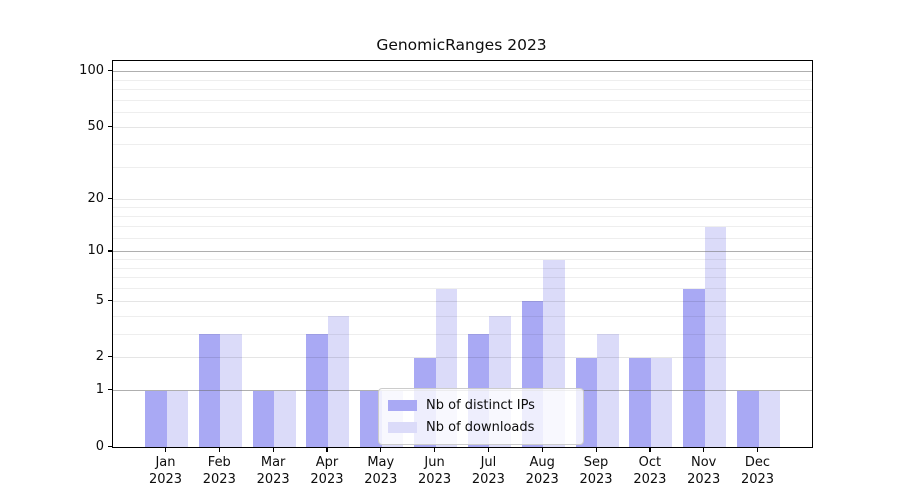 This screenshot has width=900, height=500. Describe the element at coordinates (99, 357) in the screenshot. I see `y-tick-label-2: 2` at that location.